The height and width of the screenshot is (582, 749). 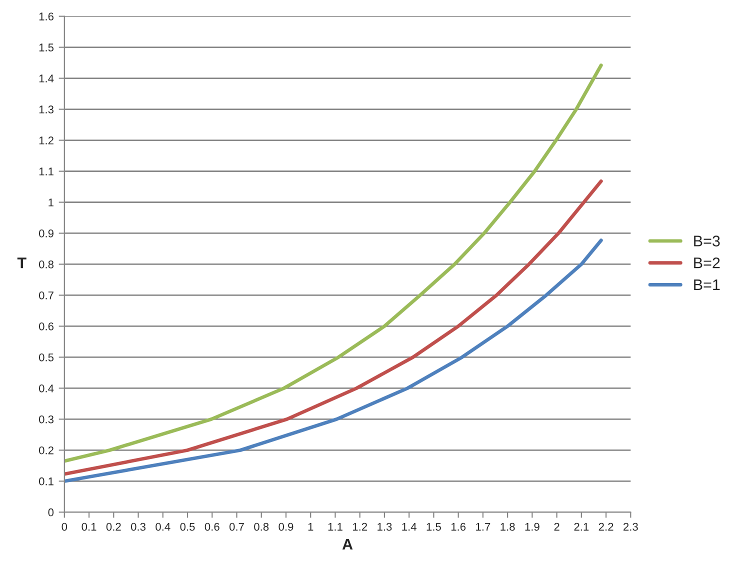 I want to click on x-tick-label: 0.4, so click(x=163, y=526).